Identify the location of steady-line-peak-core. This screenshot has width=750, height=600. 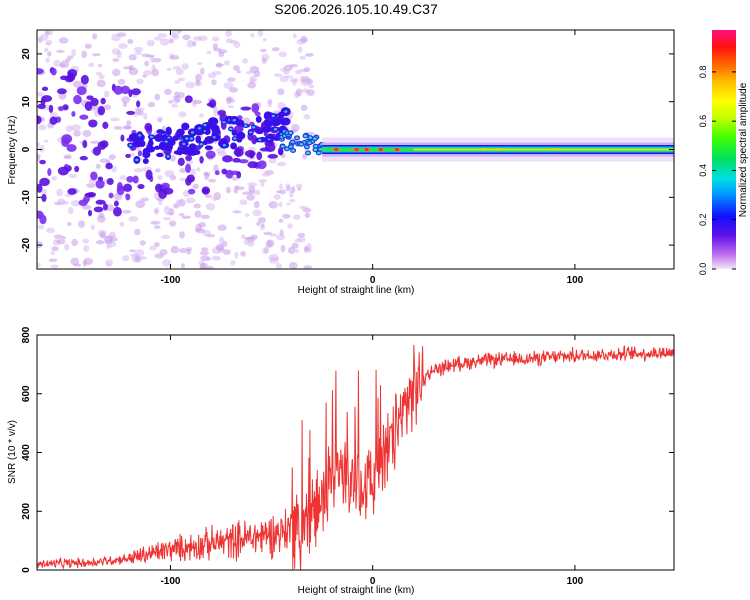
(356, 149).